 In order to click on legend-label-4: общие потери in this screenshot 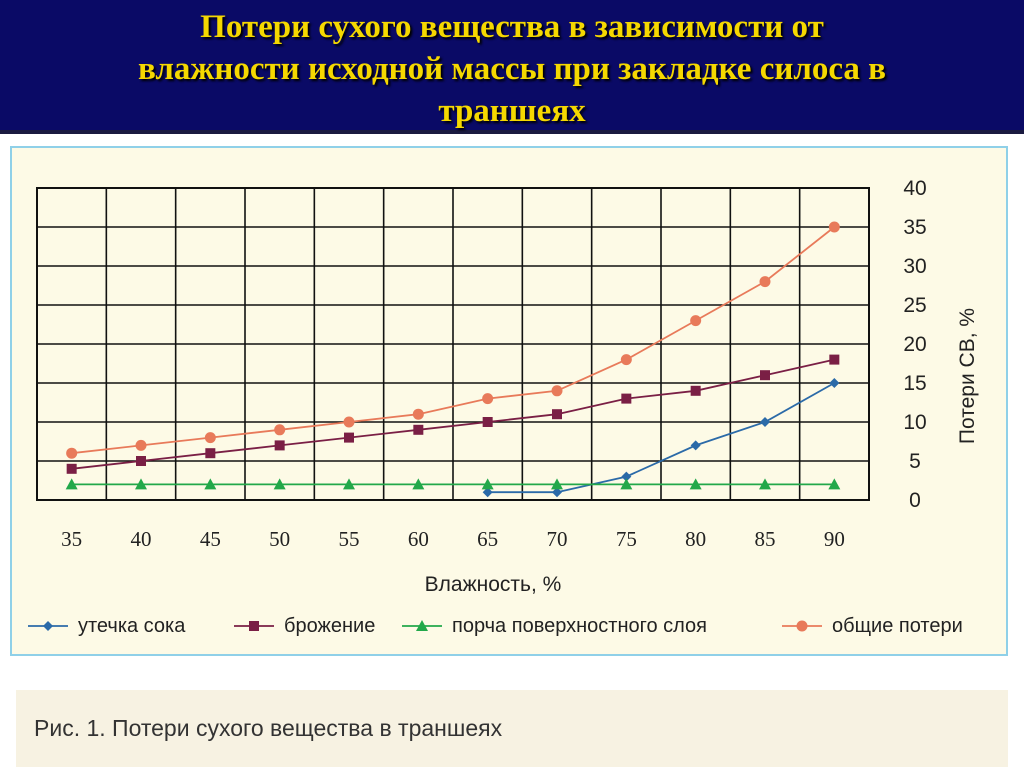, I will do `click(897, 626)`.